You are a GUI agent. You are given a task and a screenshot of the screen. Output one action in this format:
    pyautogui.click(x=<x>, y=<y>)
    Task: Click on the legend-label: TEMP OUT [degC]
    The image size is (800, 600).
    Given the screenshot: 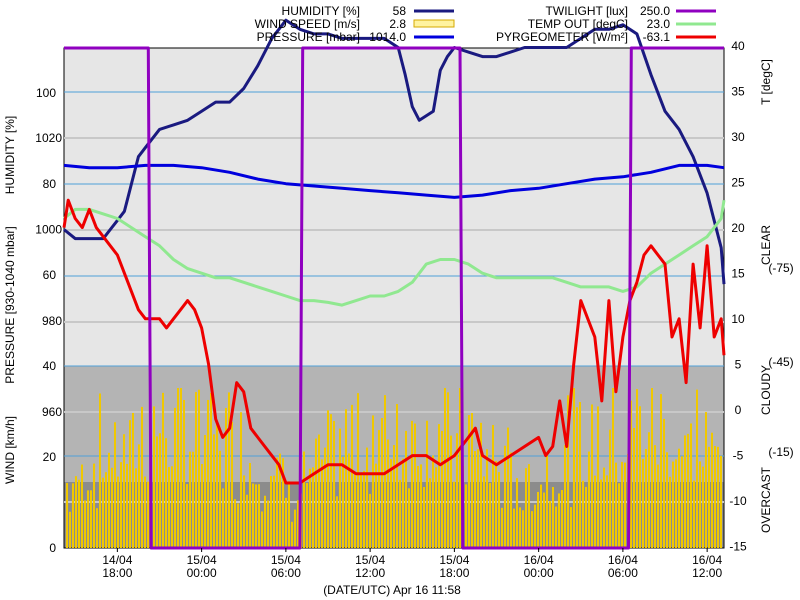 What is the action you would take?
    pyautogui.click(x=578, y=24)
    